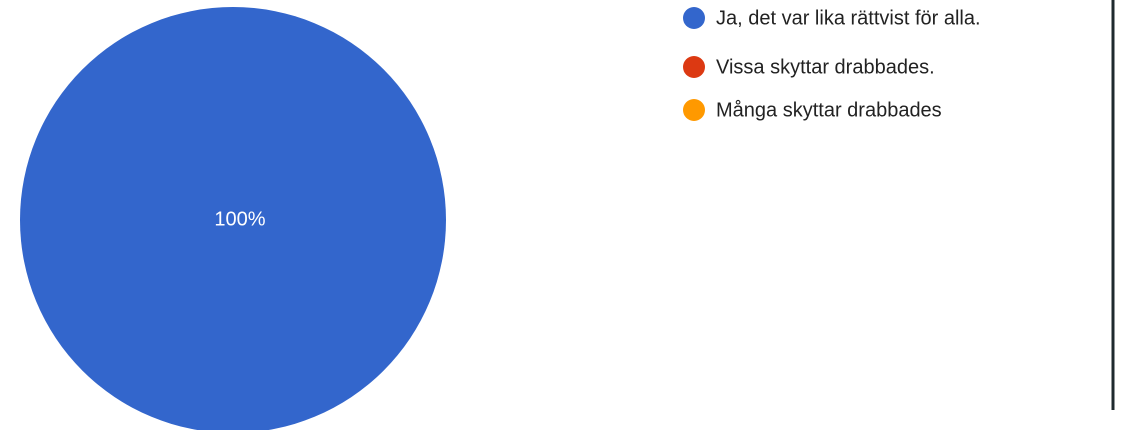 Image resolution: width=1122 pixels, height=430 pixels. I want to click on legend-text: Vissa skyttar drabbades., so click(825, 67).